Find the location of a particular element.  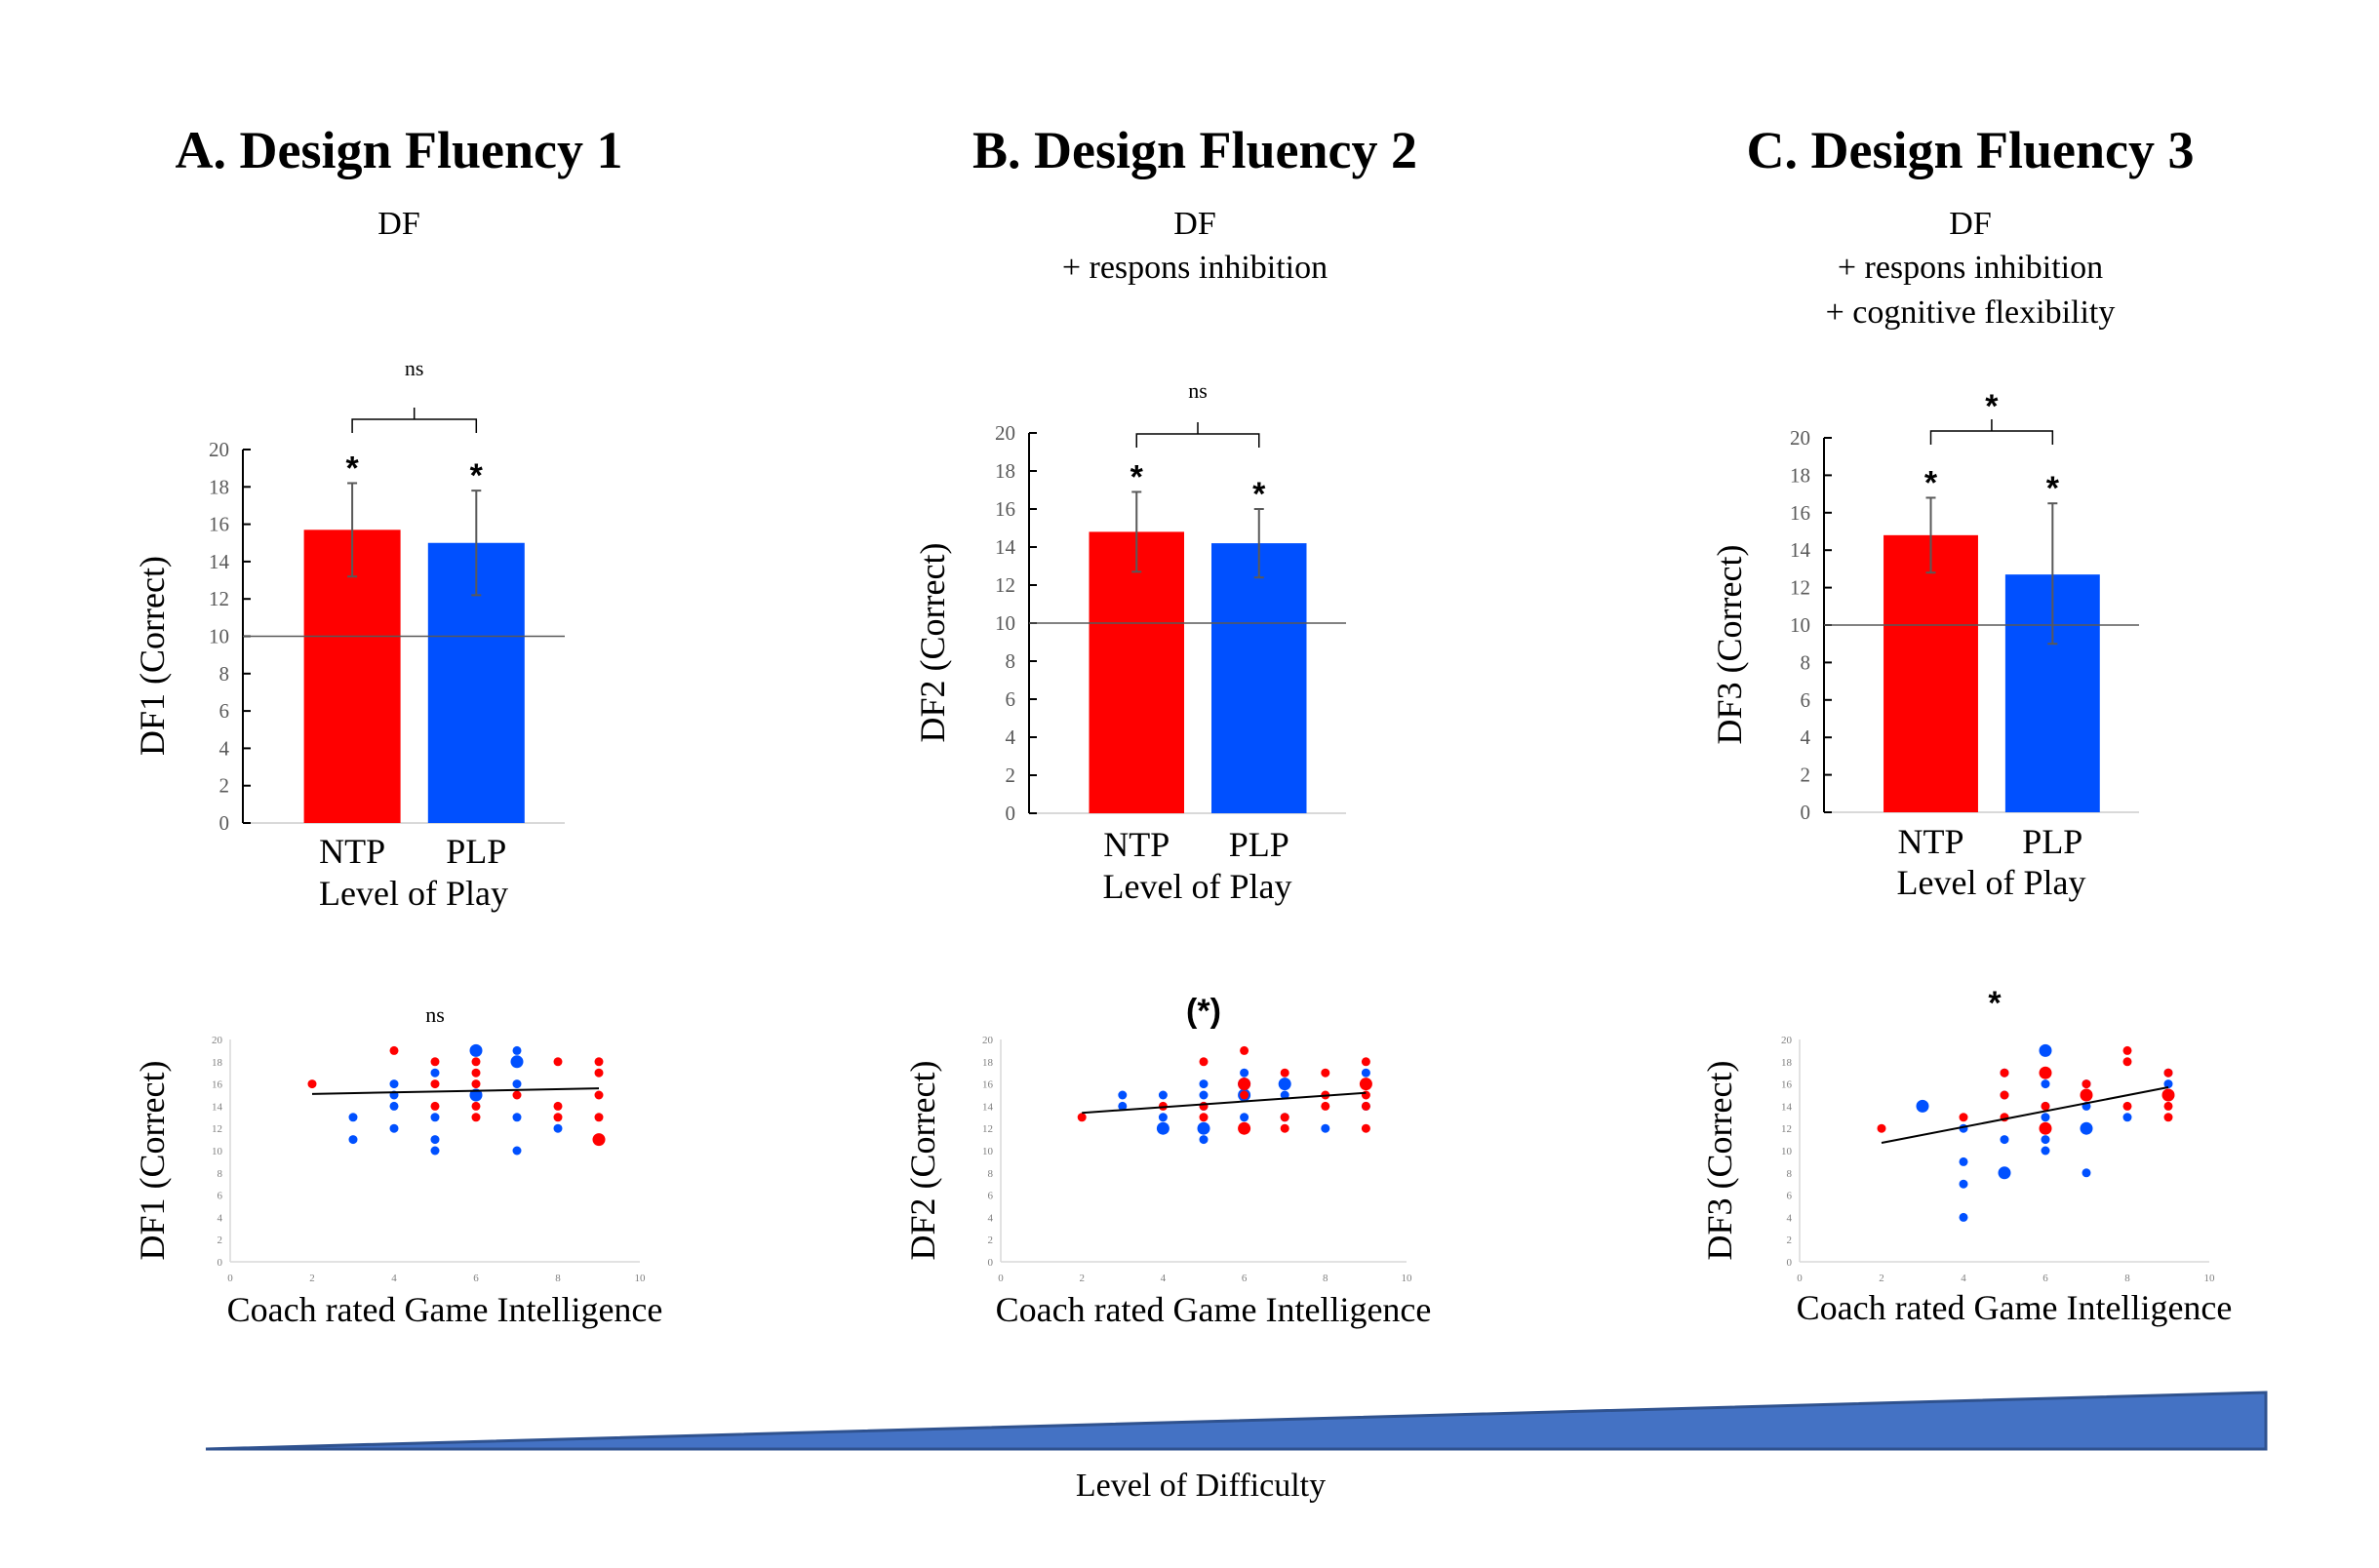

difficulty-indicator: Level of Difficulty is located at coordinates (1236, 1447).